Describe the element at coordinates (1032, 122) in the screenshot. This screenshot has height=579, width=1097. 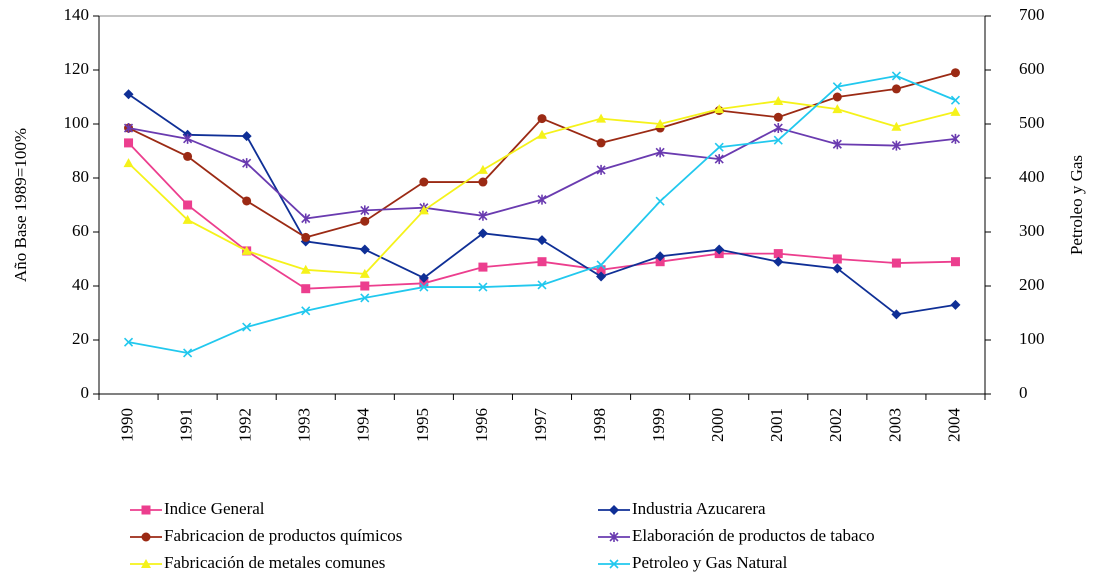
I see `y2-tick-label: 500` at that location.